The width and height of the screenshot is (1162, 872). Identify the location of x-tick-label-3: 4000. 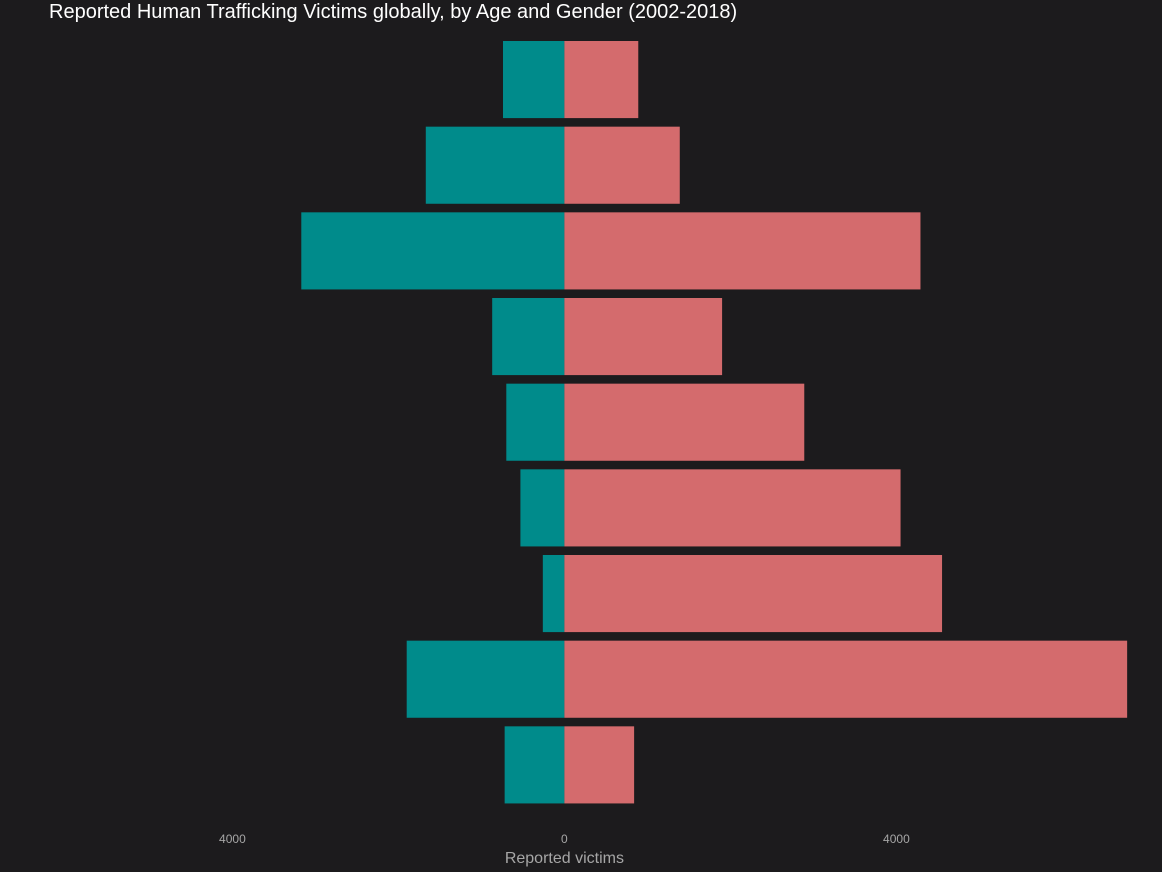
(896, 839).